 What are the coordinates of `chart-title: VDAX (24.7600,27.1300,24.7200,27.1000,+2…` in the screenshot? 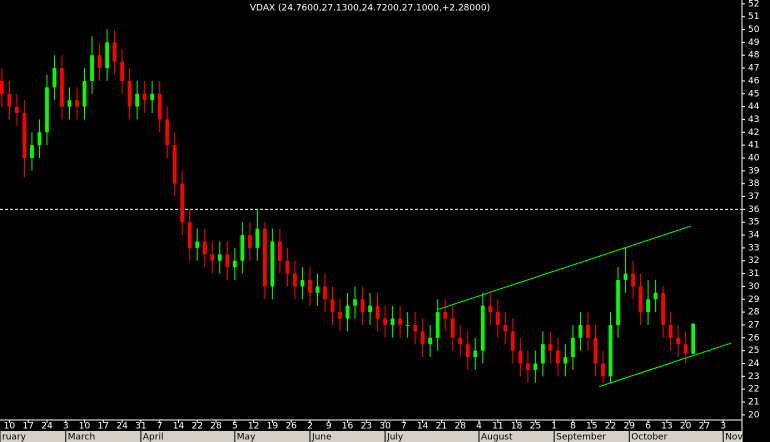 It's located at (370, 9).